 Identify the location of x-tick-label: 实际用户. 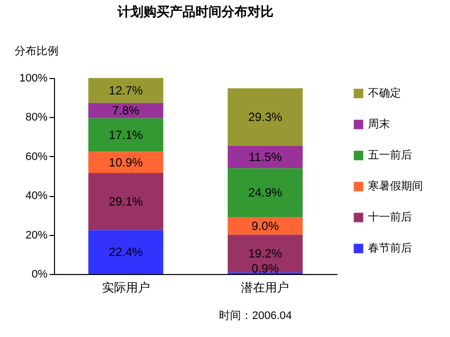
(126, 287).